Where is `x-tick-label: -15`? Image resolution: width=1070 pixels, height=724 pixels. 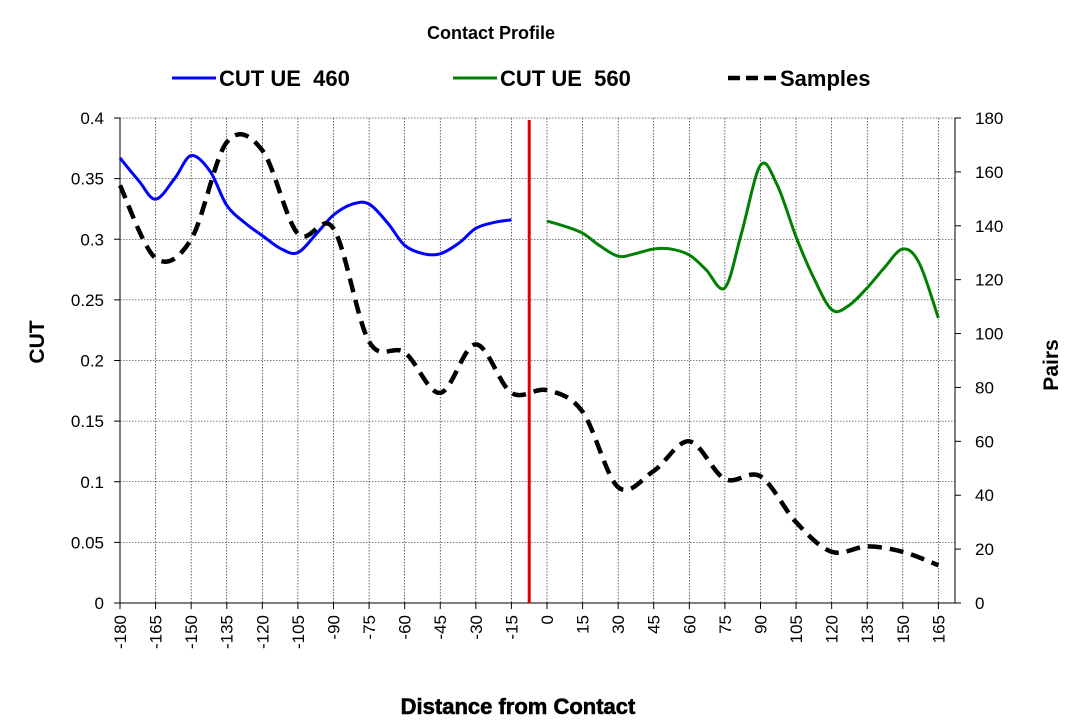
x-tick-label: -15 is located at coordinates (511, 627).